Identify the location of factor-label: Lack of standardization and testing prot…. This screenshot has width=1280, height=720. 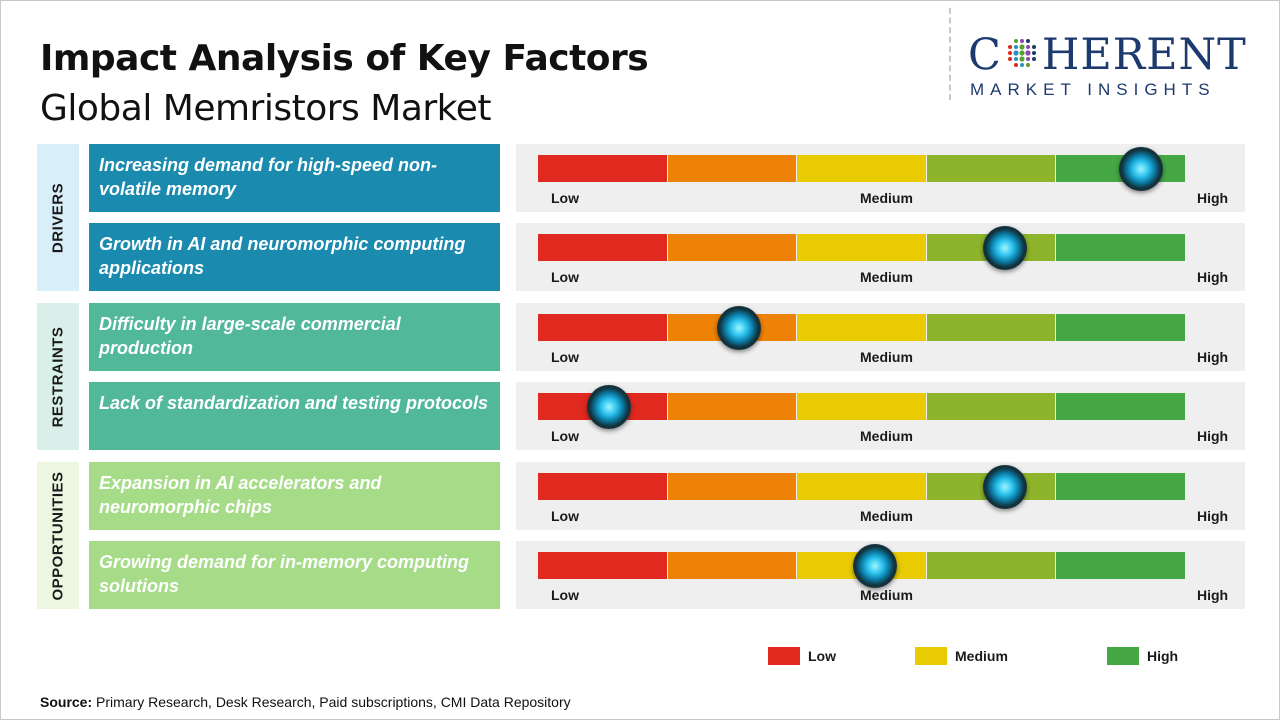
(294, 415).